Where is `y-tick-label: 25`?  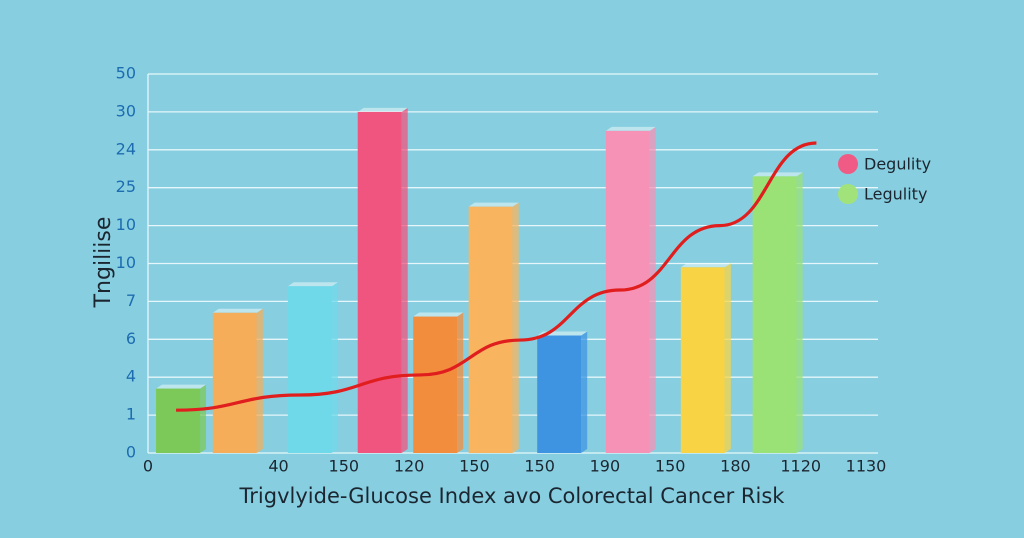 y-tick-label: 25 is located at coordinates (126, 186).